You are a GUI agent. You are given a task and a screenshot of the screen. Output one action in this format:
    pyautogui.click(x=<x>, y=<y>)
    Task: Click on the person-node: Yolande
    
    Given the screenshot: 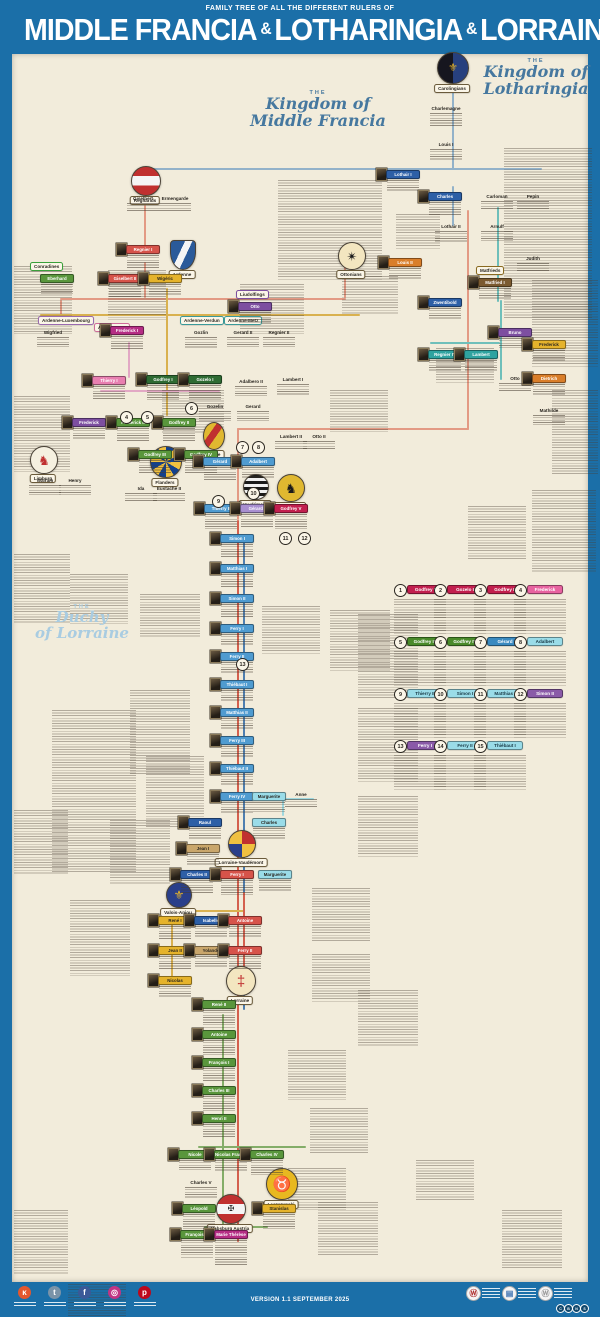 What is the action you would take?
    pyautogui.click(x=206, y=956)
    